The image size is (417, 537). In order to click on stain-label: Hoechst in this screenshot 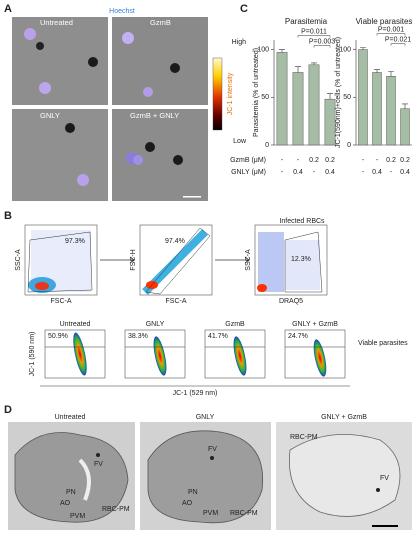, I will do `click(122, 11)`.